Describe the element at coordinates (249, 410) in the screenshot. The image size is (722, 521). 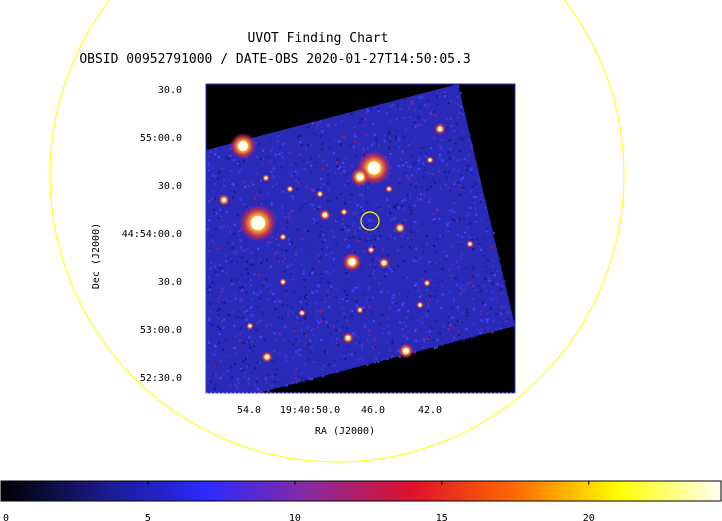
I see `x-tick-label: 54.0` at that location.